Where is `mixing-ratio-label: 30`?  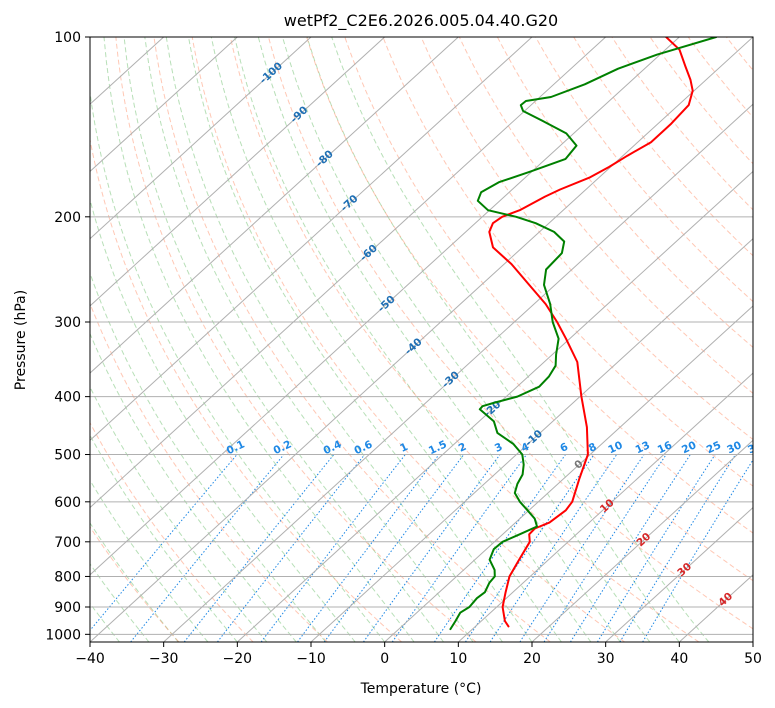 mixing-ratio-label: 30 is located at coordinates (734, 447).